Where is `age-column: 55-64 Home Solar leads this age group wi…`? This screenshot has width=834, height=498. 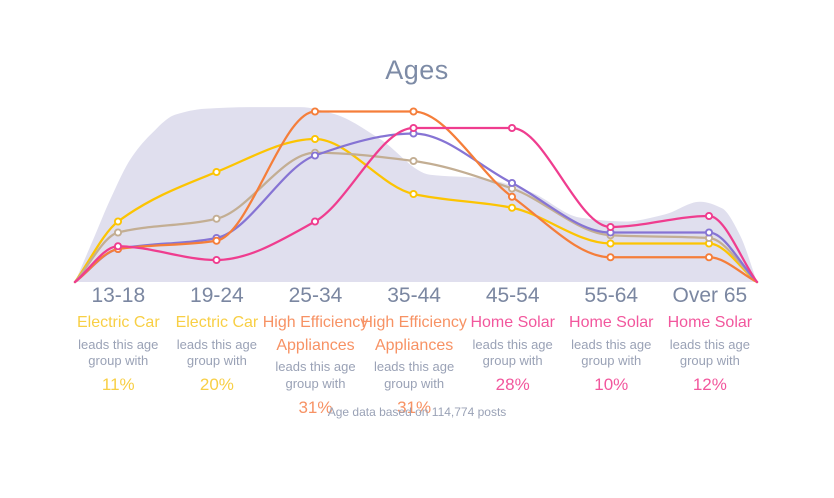
age-column: 55-64 Home Solar leads this age group wi… is located at coordinates (611, 351).